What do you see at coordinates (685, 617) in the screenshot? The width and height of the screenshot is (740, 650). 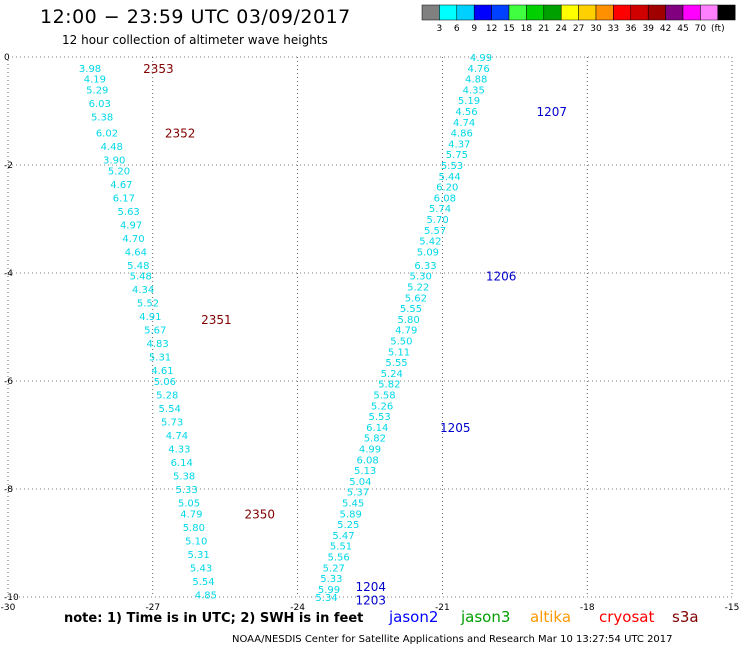 I see `satellite-s3a: s3a` at bounding box center [685, 617].